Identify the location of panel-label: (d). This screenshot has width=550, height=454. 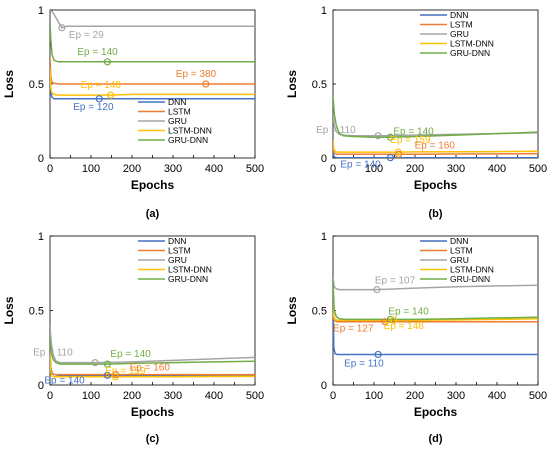
(435, 439).